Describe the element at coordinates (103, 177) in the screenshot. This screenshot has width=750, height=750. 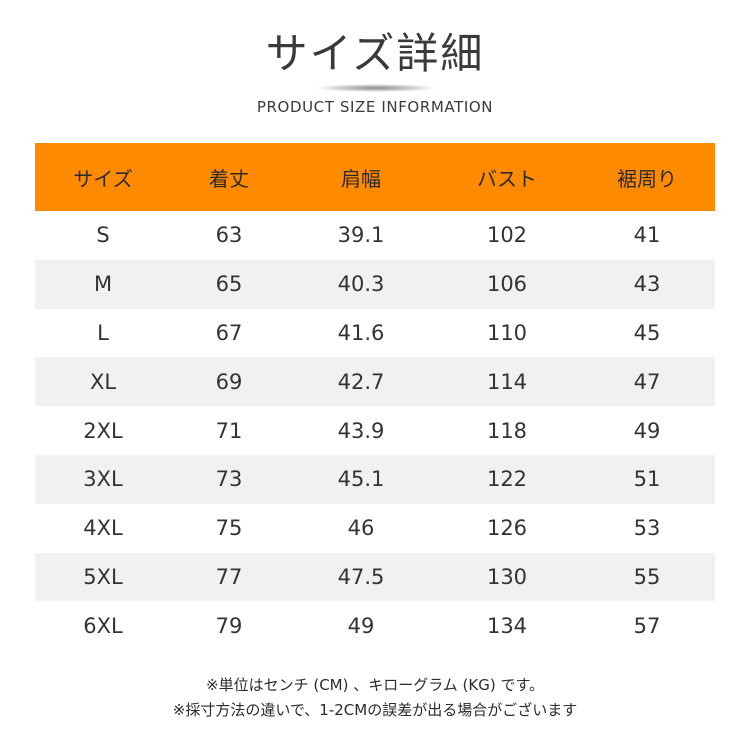
I see `column-header-size: サイズ` at that location.